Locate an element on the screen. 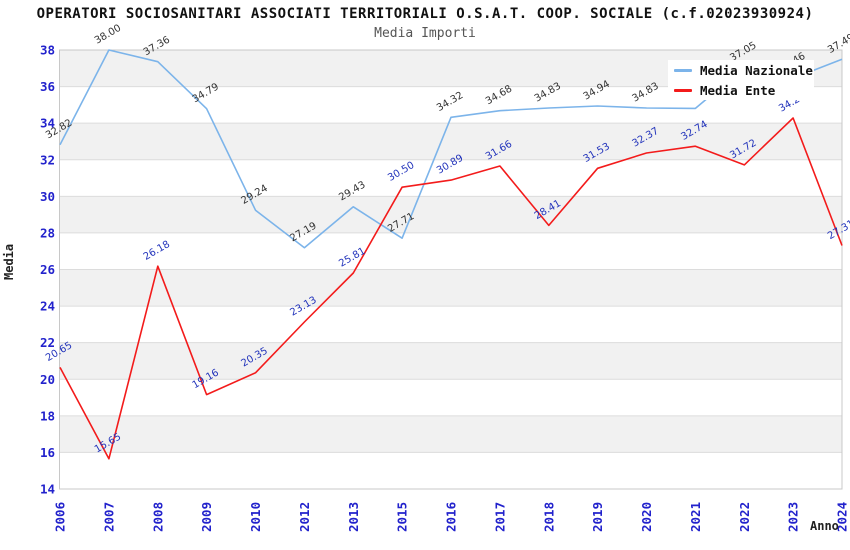  y-tick-28: 28 is located at coordinates (47, 232).